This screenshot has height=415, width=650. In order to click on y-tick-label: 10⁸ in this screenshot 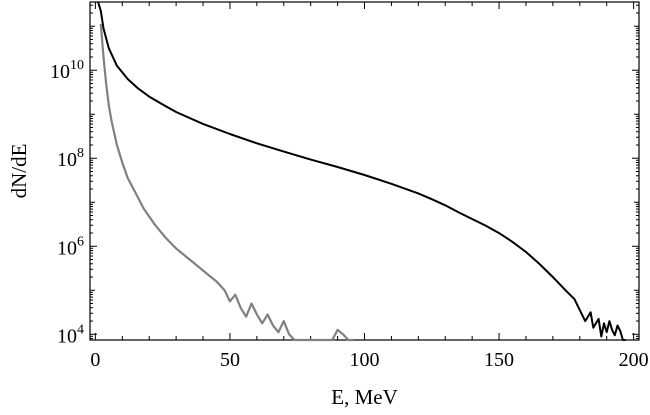, I will do `click(70, 158)`.